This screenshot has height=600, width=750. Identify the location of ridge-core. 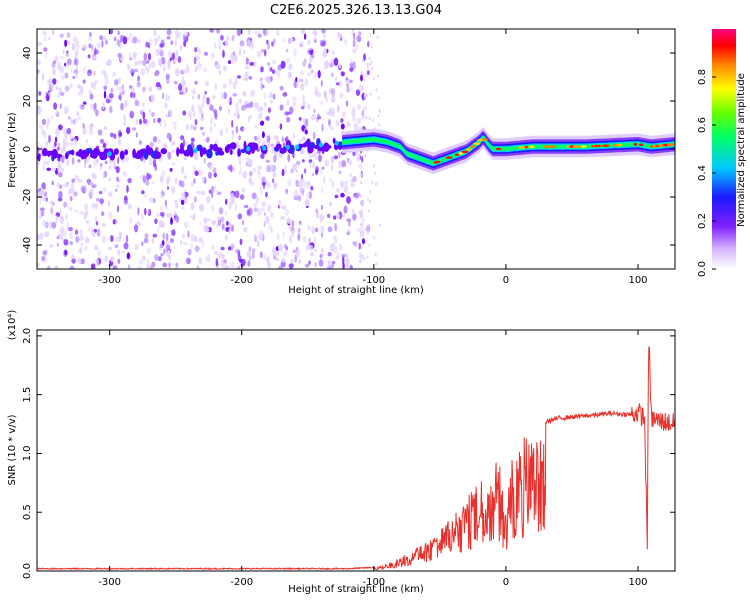
(508, 150).